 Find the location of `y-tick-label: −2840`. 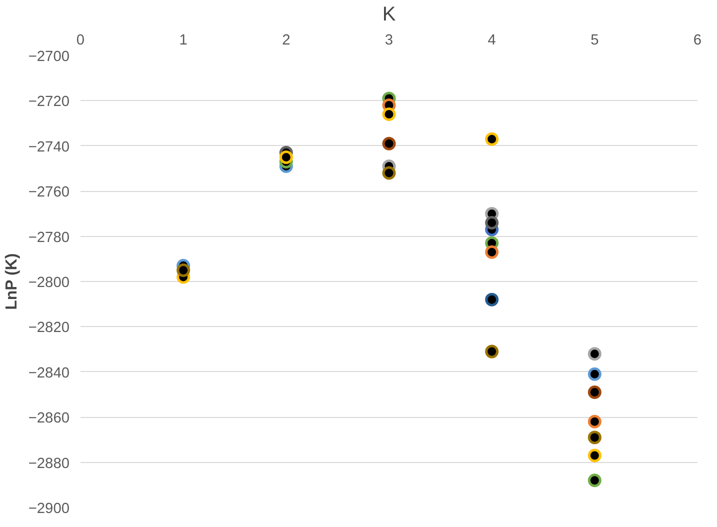

y-tick-label: −2840 is located at coordinates (49, 373).